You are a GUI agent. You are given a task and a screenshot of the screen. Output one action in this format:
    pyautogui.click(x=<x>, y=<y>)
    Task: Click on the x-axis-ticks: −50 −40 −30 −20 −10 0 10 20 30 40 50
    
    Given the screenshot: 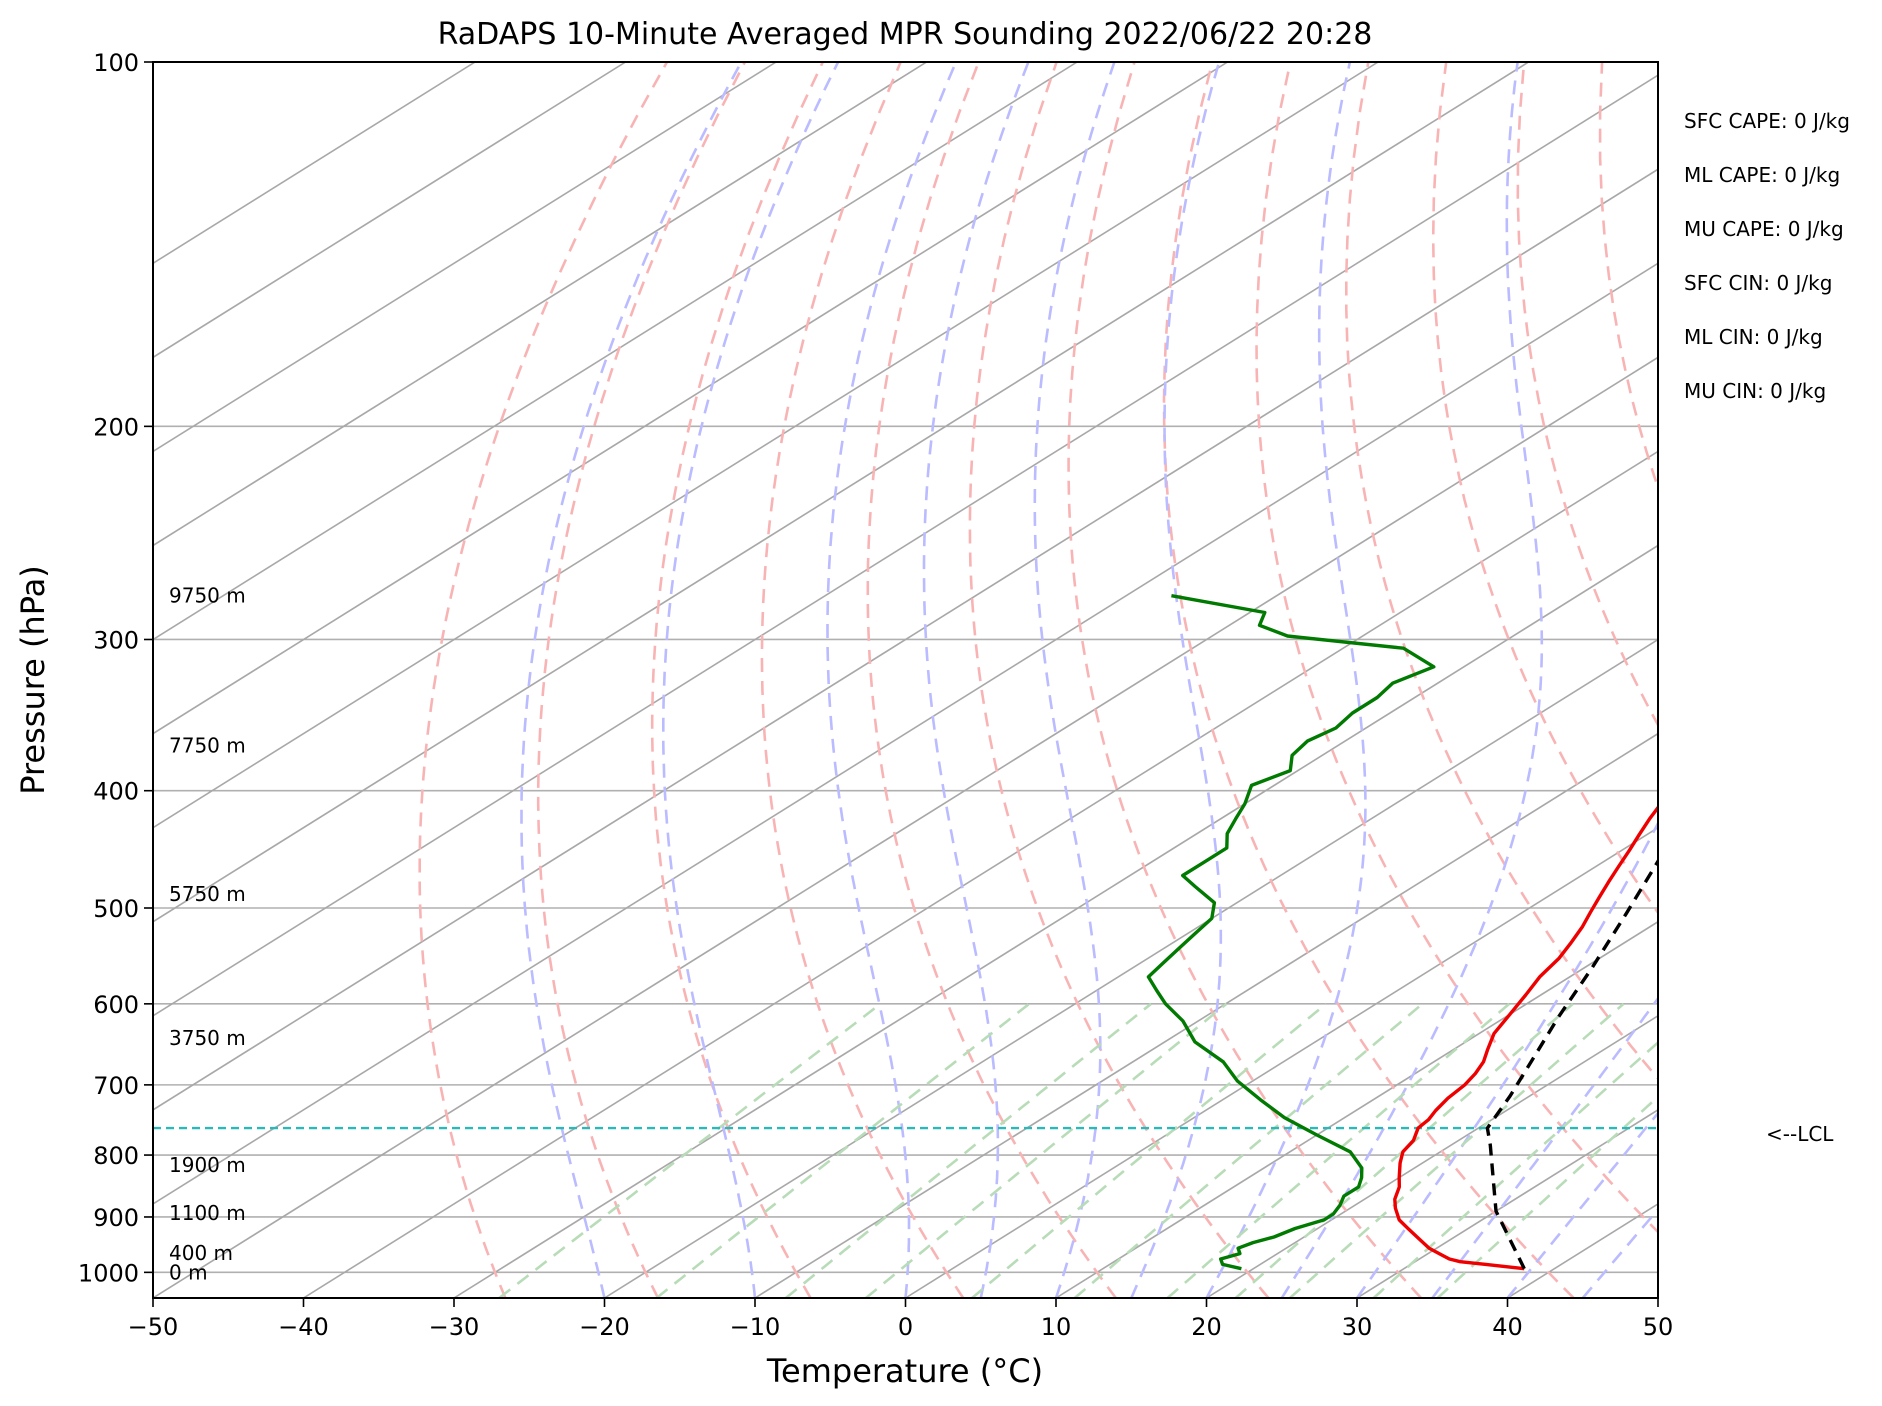 What is the action you would take?
    pyautogui.click(x=901, y=1319)
    